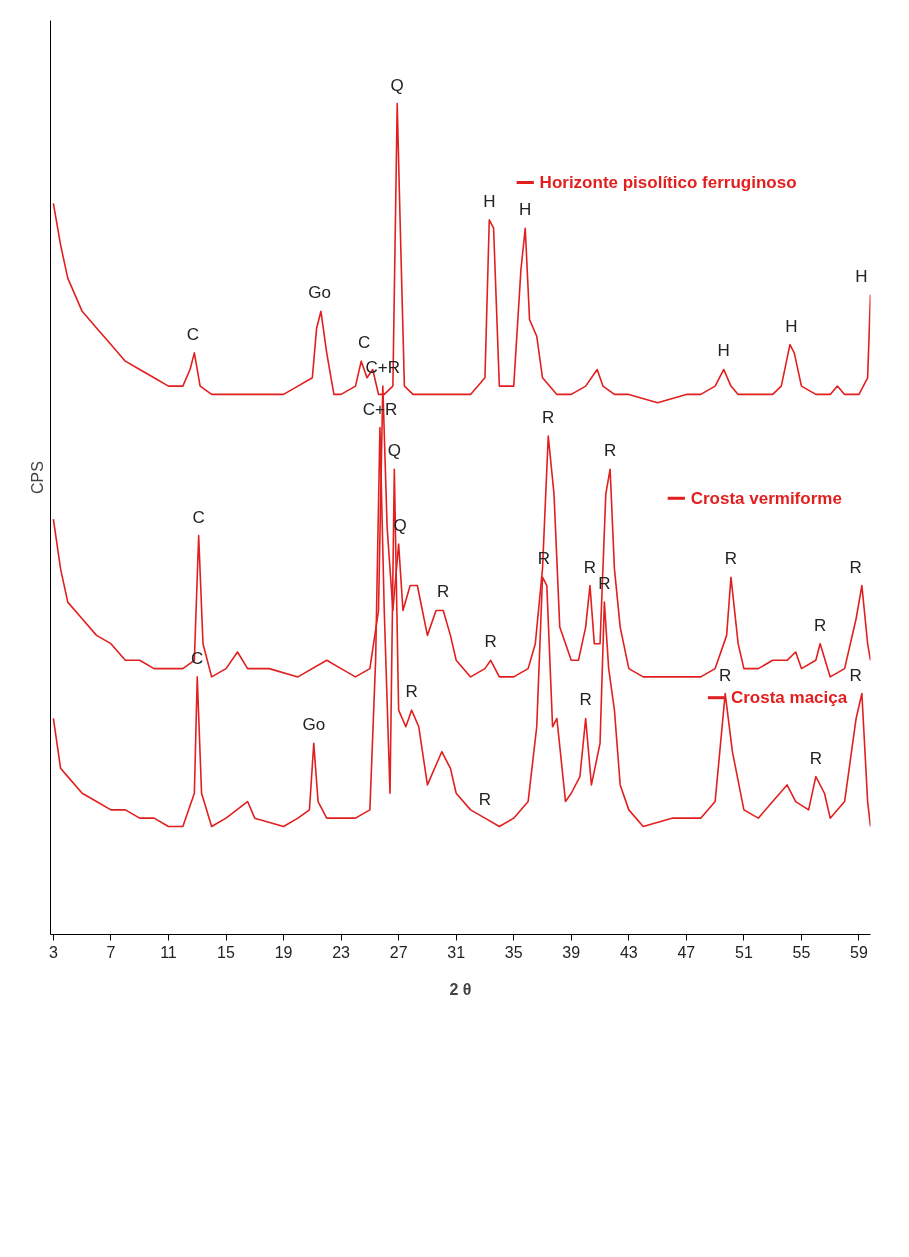  What do you see at coordinates (686, 952) in the screenshot?
I see `x-tick-label: 47` at bounding box center [686, 952].